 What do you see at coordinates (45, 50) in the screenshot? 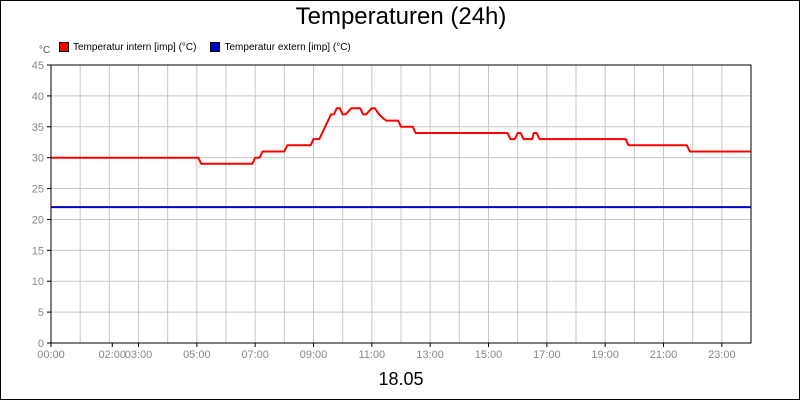
I see `y-axis-unit-label: °C` at bounding box center [45, 50].